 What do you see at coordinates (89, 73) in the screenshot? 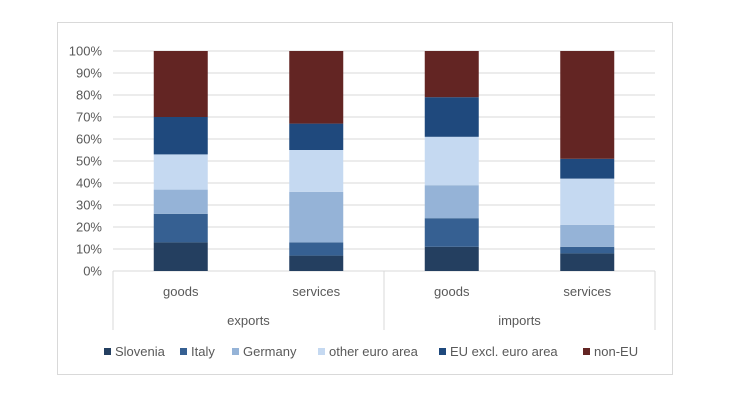
I see `y-tick-label: 90%` at bounding box center [89, 73].